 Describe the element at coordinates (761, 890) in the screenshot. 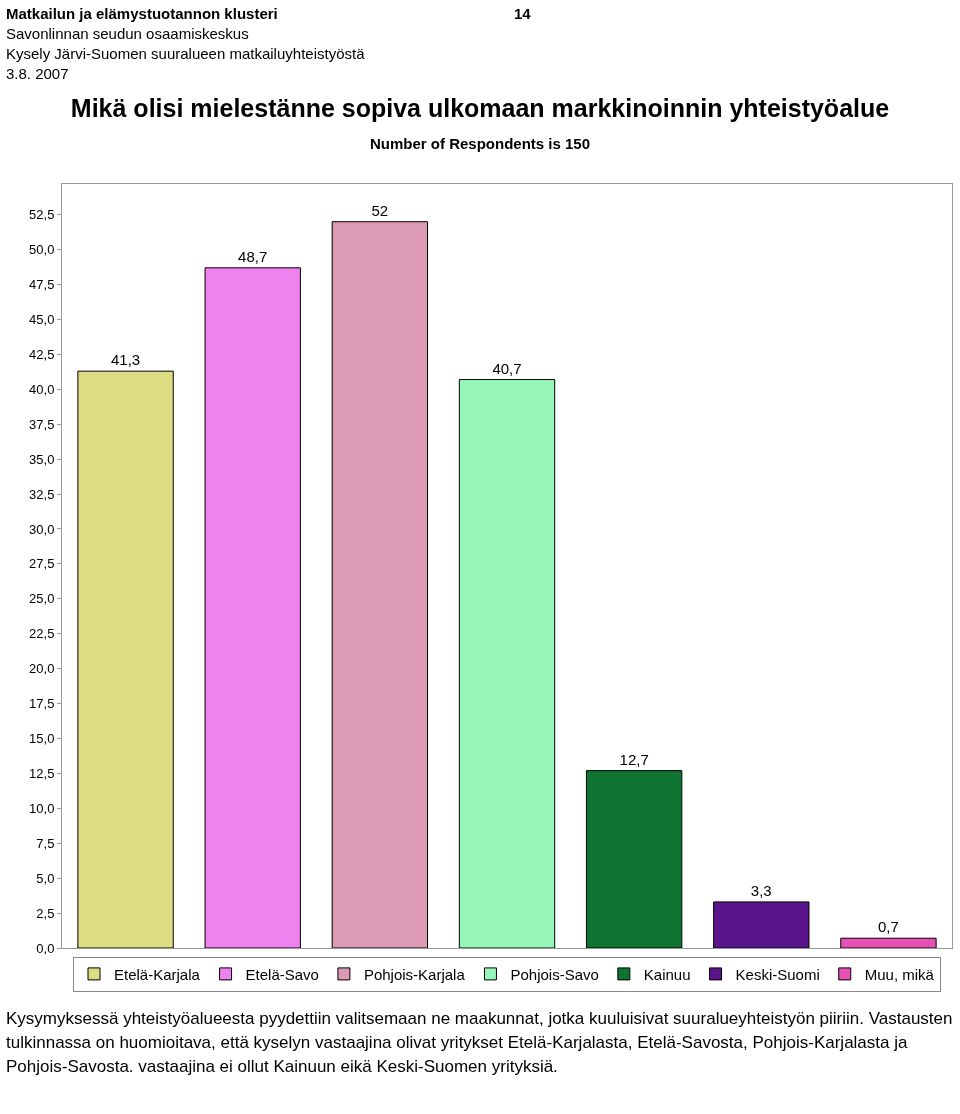

I see `data-label: 3,3` at that location.